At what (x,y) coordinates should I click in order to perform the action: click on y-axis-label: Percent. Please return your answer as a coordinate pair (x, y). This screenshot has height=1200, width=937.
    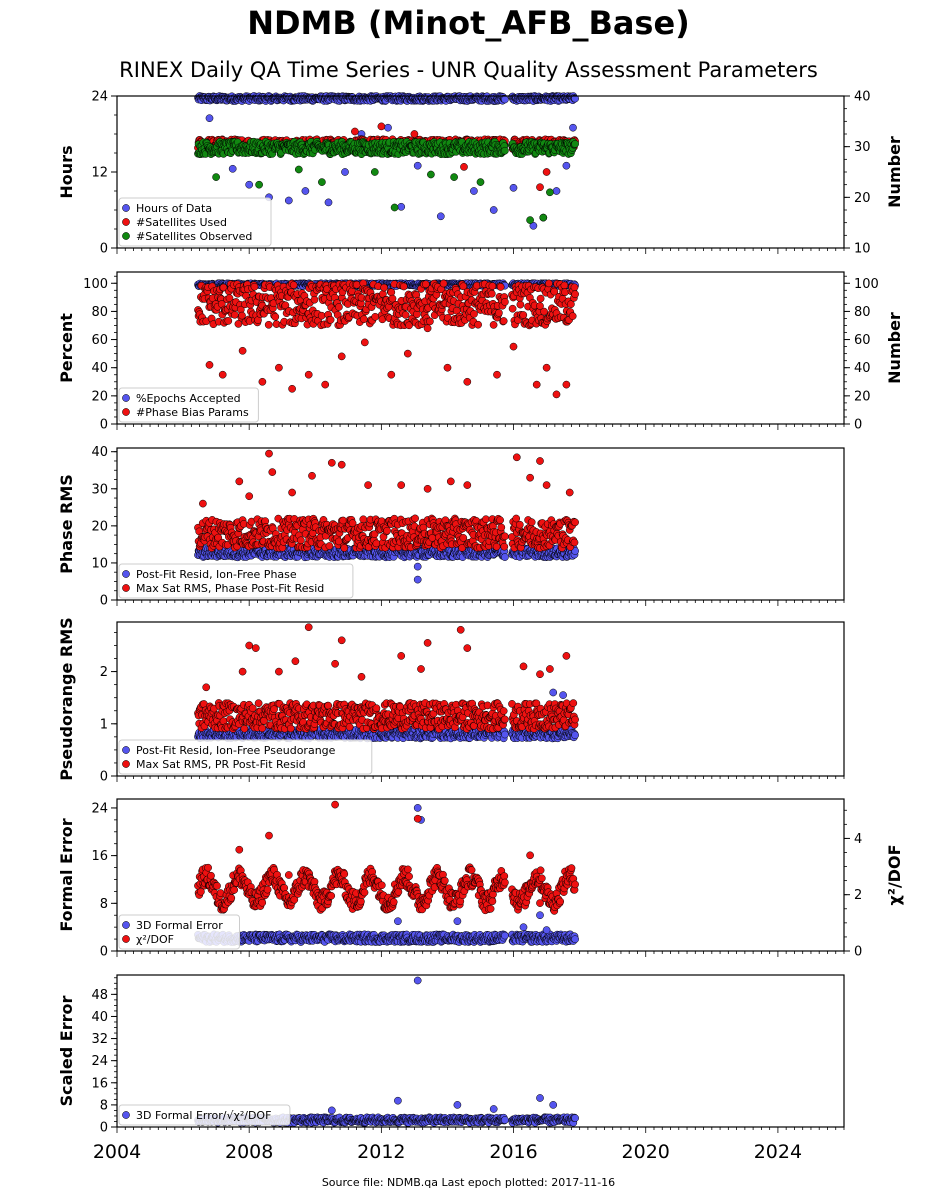
    Looking at the image, I should click on (66, 348).